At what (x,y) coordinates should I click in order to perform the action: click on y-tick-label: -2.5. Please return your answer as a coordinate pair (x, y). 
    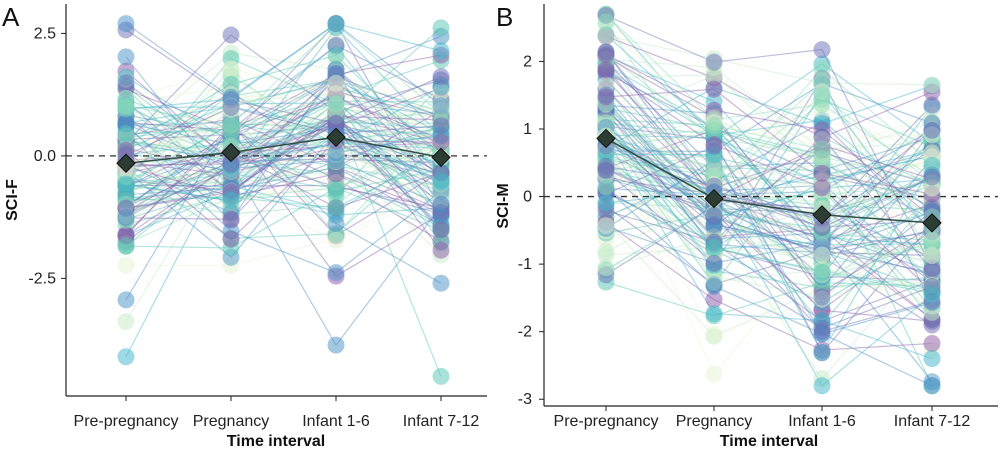
    Looking at the image, I should click on (42, 278).